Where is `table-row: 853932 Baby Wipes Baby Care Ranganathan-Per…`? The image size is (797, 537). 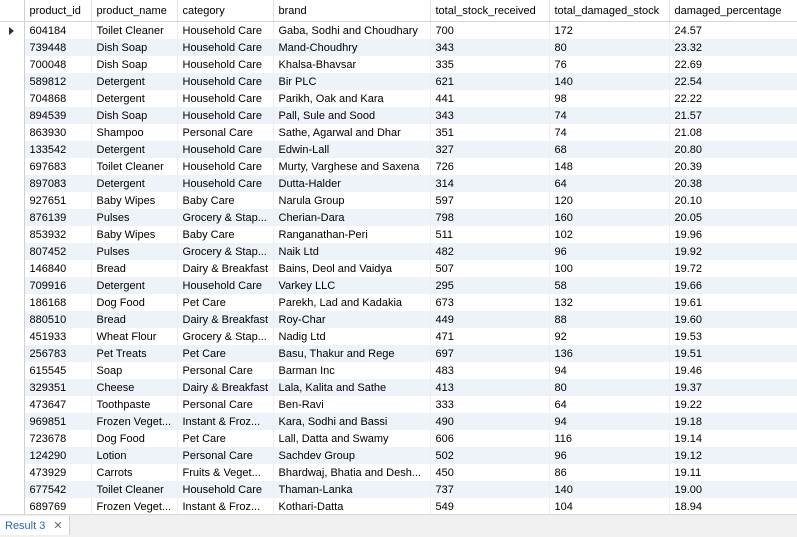
table-row: 853932 Baby Wipes Baby Care Ranganathan-Per… is located at coordinates (398, 234).